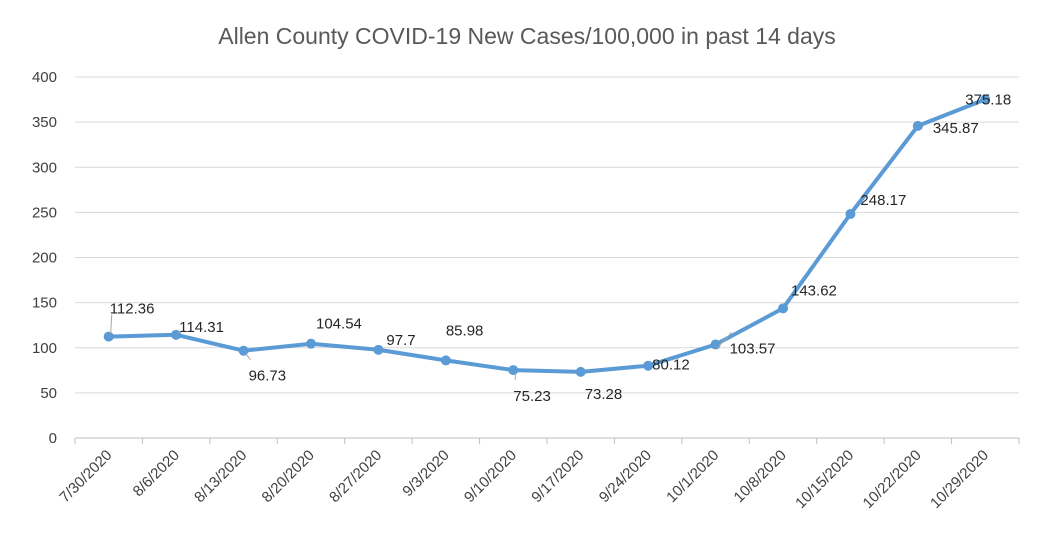 Image resolution: width=1054 pixels, height=543 pixels. What do you see at coordinates (425, 473) in the screenshot?
I see `x-tick-label: 9/3/2020` at bounding box center [425, 473].